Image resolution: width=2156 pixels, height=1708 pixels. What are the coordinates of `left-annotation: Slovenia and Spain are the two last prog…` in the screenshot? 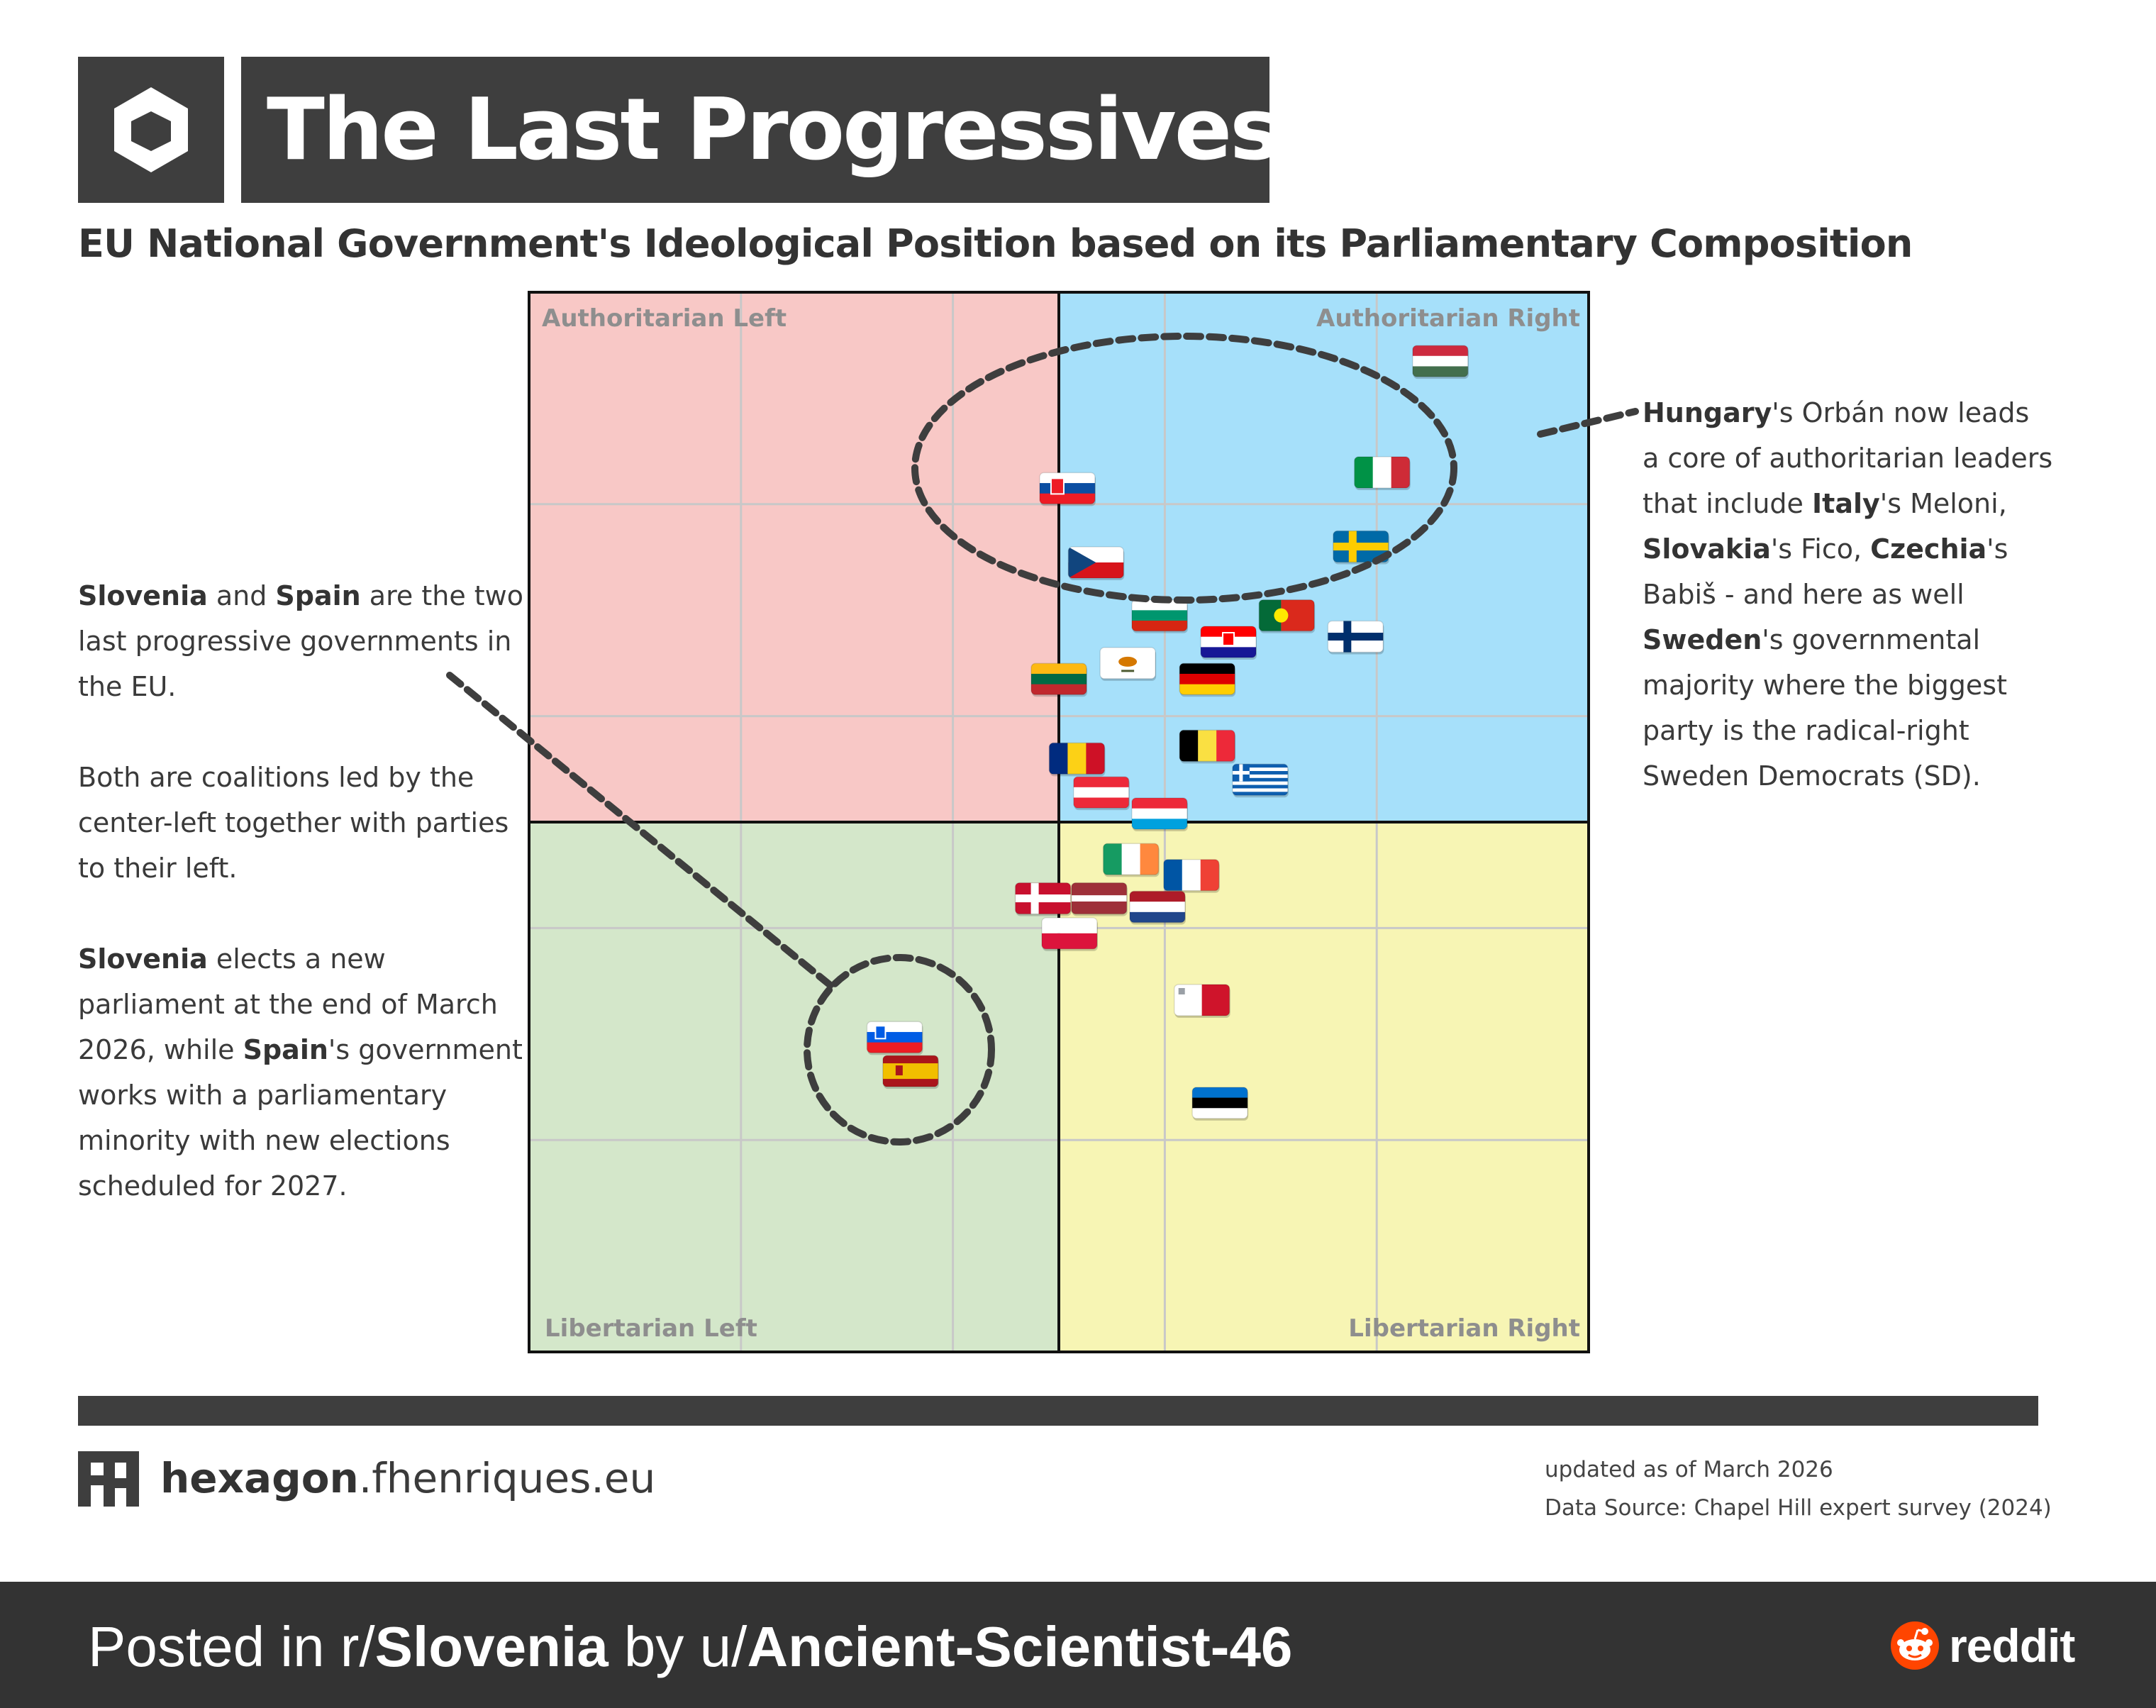 It's located at (305, 891).